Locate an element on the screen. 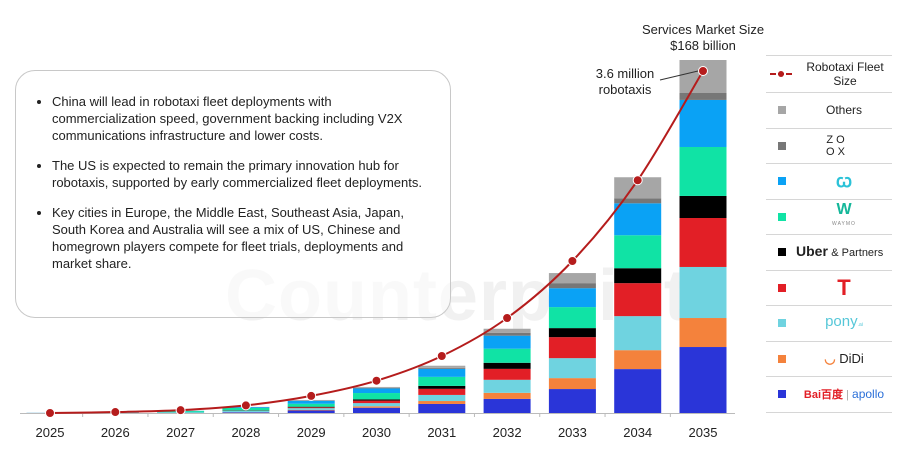 The image size is (900, 472). bar-segment-others-2035 is located at coordinates (703, 76).